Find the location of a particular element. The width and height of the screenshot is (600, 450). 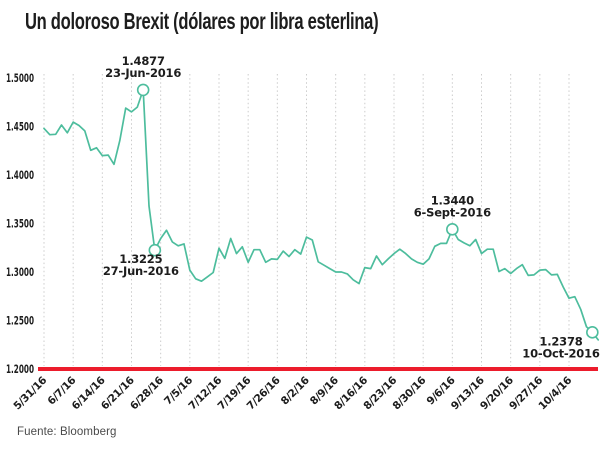

y-axis-tick-label: 1.4500 is located at coordinates (20, 127).